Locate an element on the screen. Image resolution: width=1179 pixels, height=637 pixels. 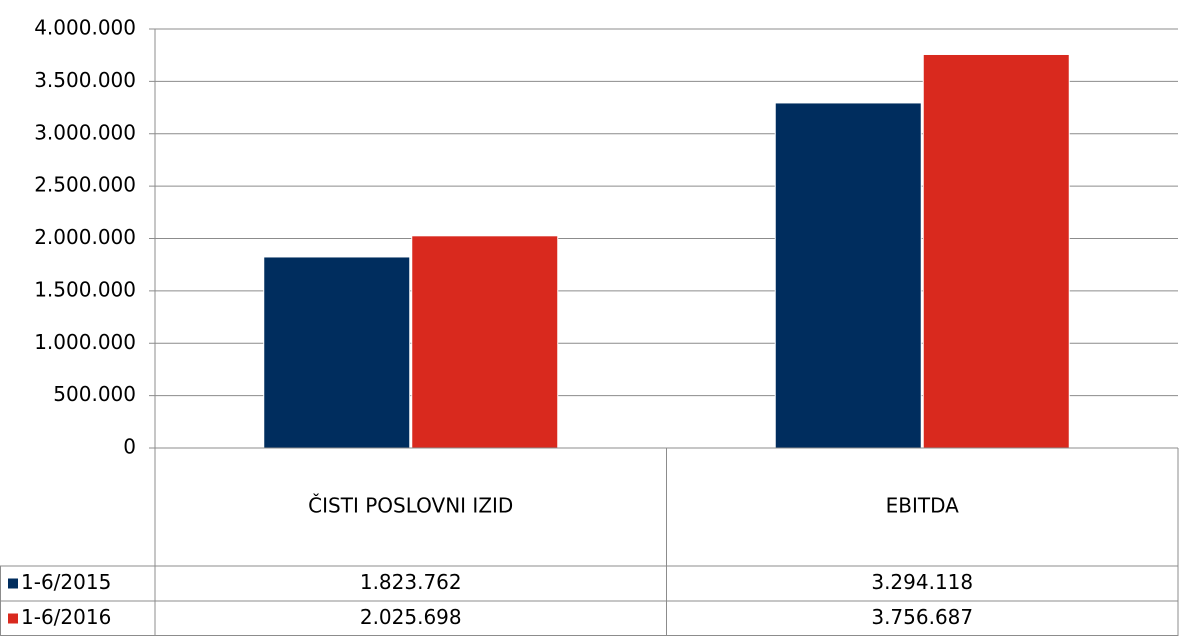
y-tick-label: 0 is located at coordinates (129, 447).